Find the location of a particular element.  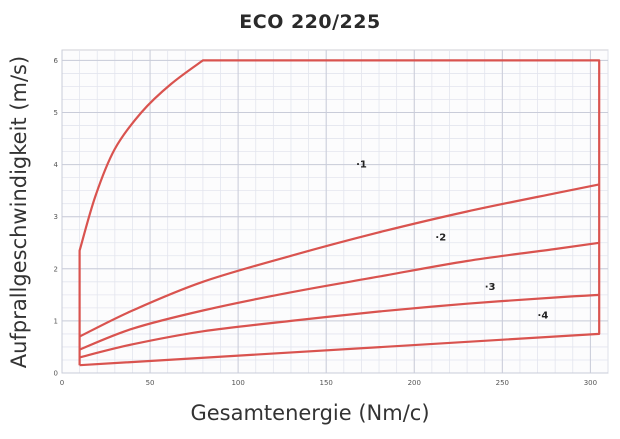

x-tick-label: 0 is located at coordinates (62, 383).